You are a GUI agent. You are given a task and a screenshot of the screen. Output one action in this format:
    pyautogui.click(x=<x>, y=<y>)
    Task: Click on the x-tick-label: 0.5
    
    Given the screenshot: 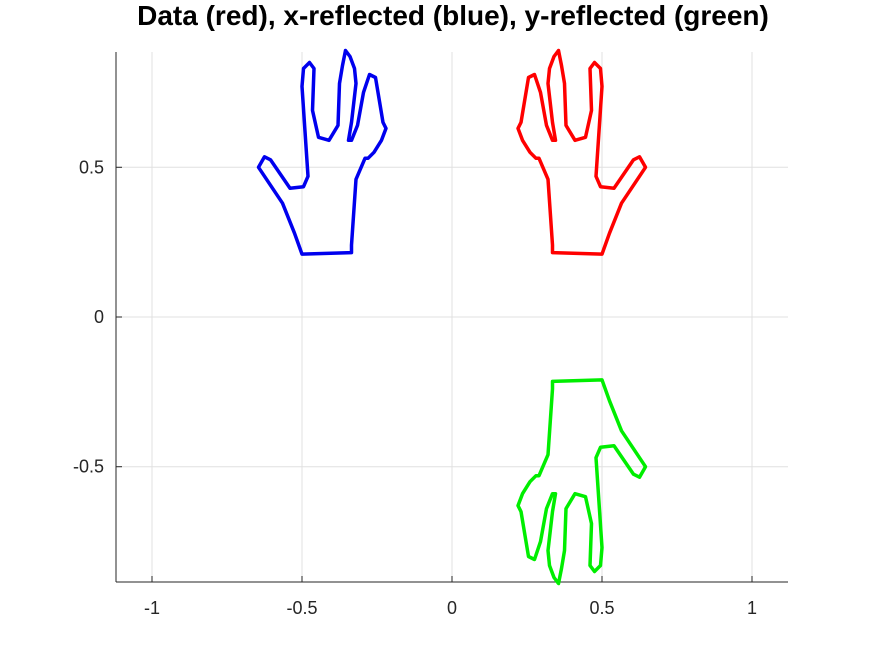 What is the action you would take?
    pyautogui.click(x=601, y=608)
    